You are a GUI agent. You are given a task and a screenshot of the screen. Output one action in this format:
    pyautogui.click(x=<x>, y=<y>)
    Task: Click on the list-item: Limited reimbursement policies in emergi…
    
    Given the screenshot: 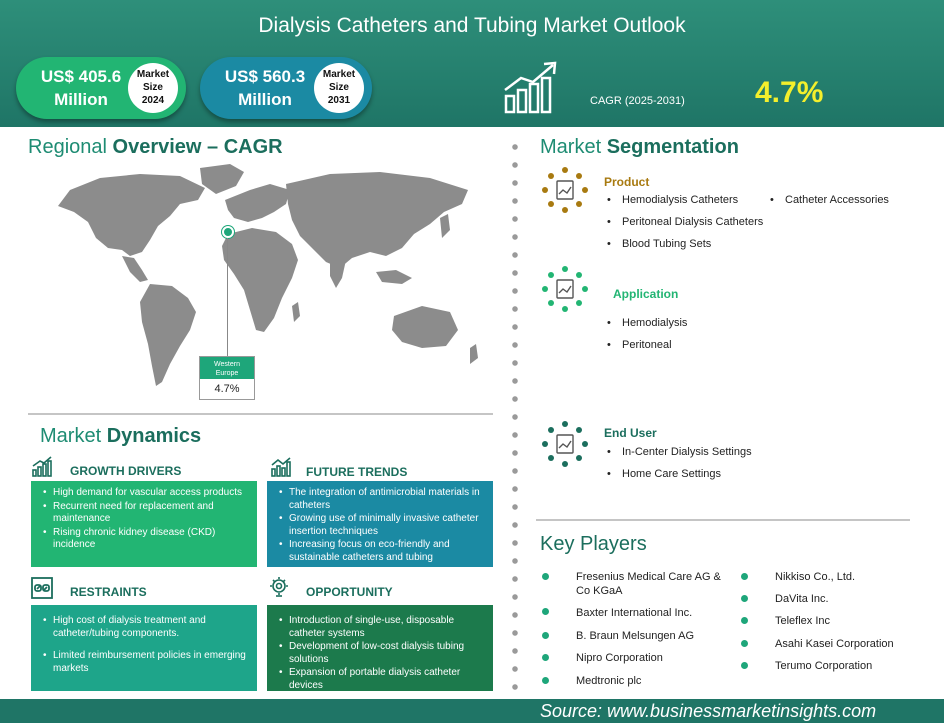 What is the action you would take?
    pyautogui.click(x=145, y=662)
    